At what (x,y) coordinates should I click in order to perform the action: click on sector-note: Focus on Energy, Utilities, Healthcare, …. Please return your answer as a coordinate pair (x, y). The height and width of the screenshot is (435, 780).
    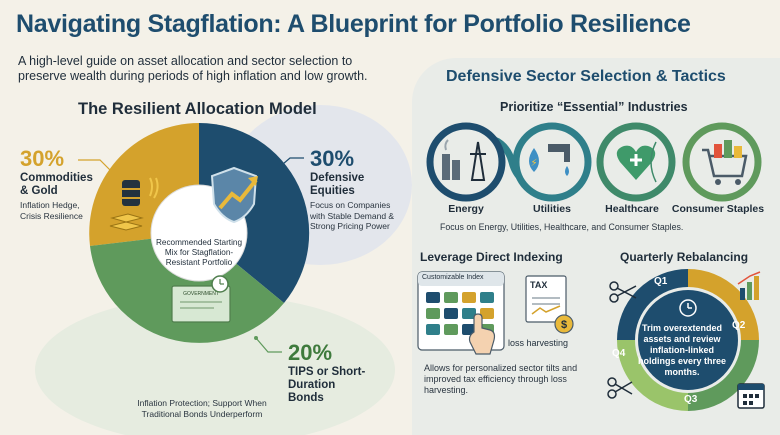
    Looking at the image, I should click on (562, 227).